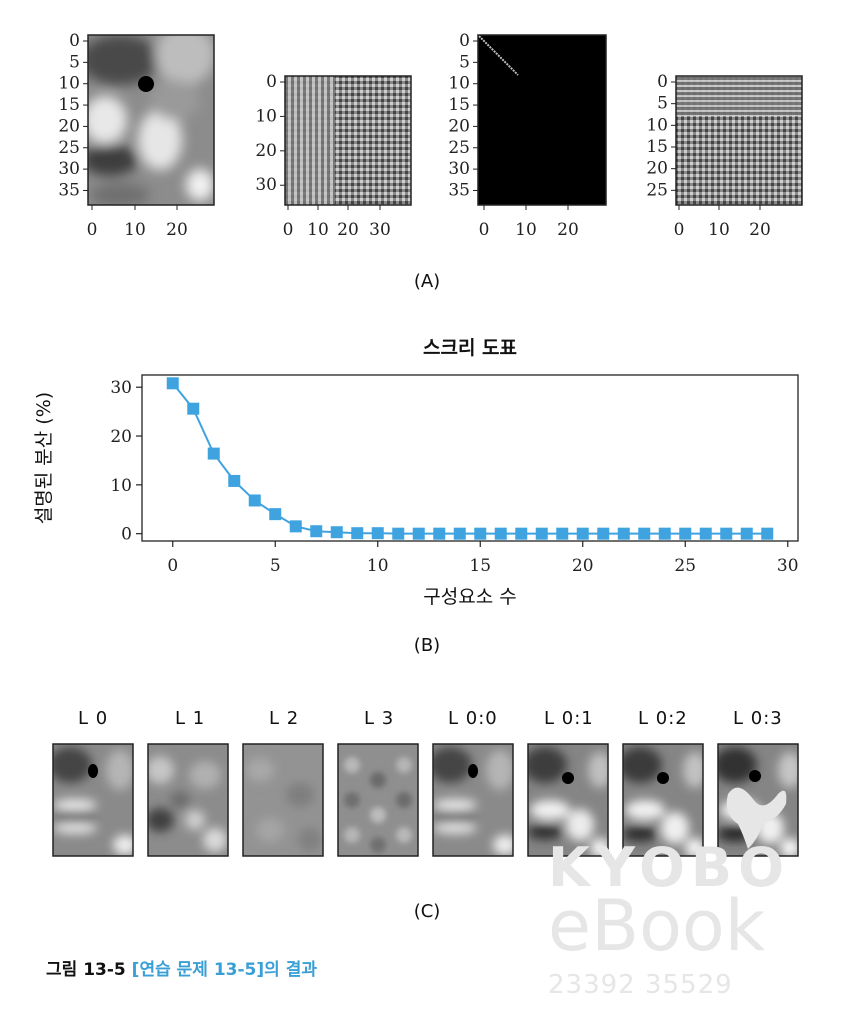 The height and width of the screenshot is (1013, 842). I want to click on kyobo-logo-icon, so click(756, 818).